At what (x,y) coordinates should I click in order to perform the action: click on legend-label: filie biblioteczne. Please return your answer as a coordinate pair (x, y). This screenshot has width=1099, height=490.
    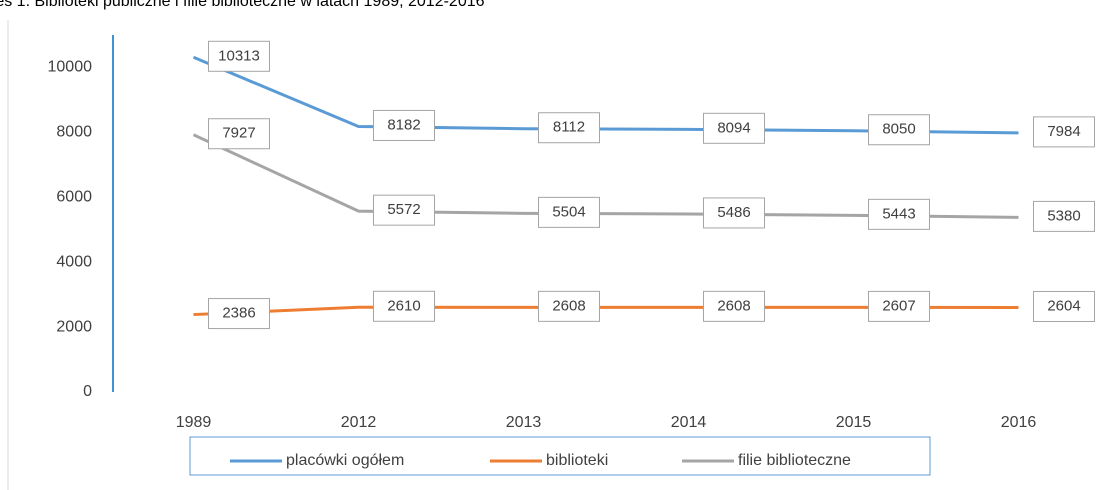
    Looking at the image, I should click on (794, 460).